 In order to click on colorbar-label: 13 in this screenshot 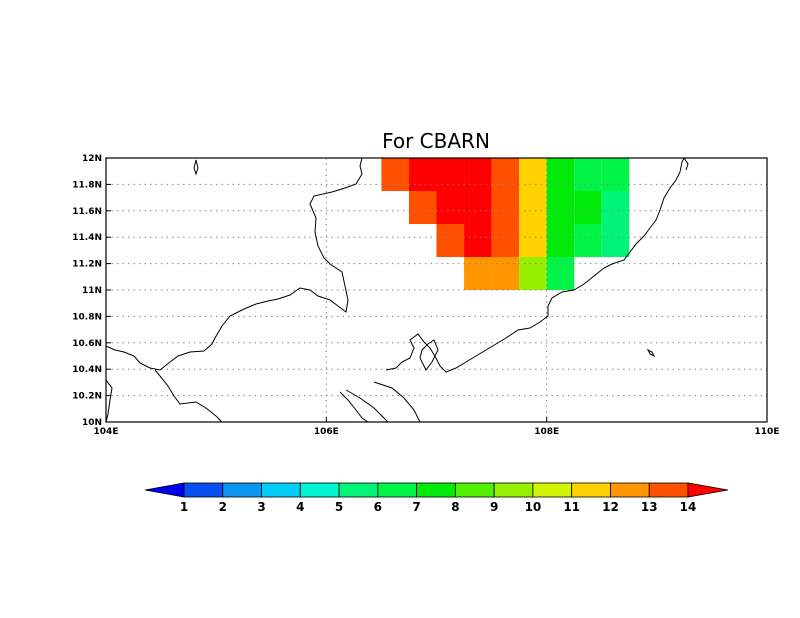, I will do `click(649, 507)`.